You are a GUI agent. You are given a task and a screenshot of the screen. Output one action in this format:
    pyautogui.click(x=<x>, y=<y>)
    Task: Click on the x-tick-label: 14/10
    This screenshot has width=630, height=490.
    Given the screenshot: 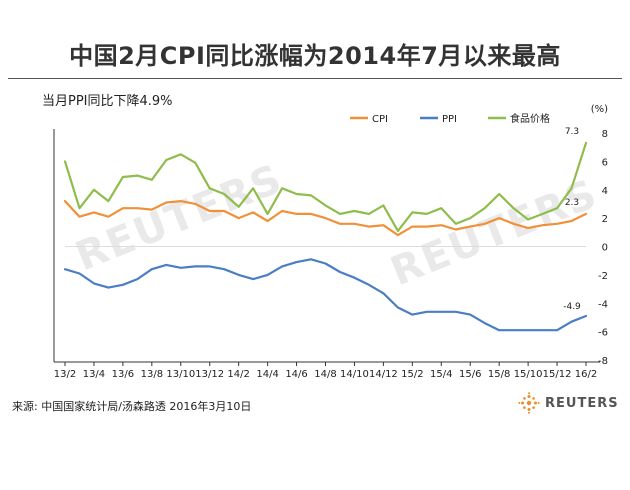 What is the action you would take?
    pyautogui.click(x=354, y=374)
    